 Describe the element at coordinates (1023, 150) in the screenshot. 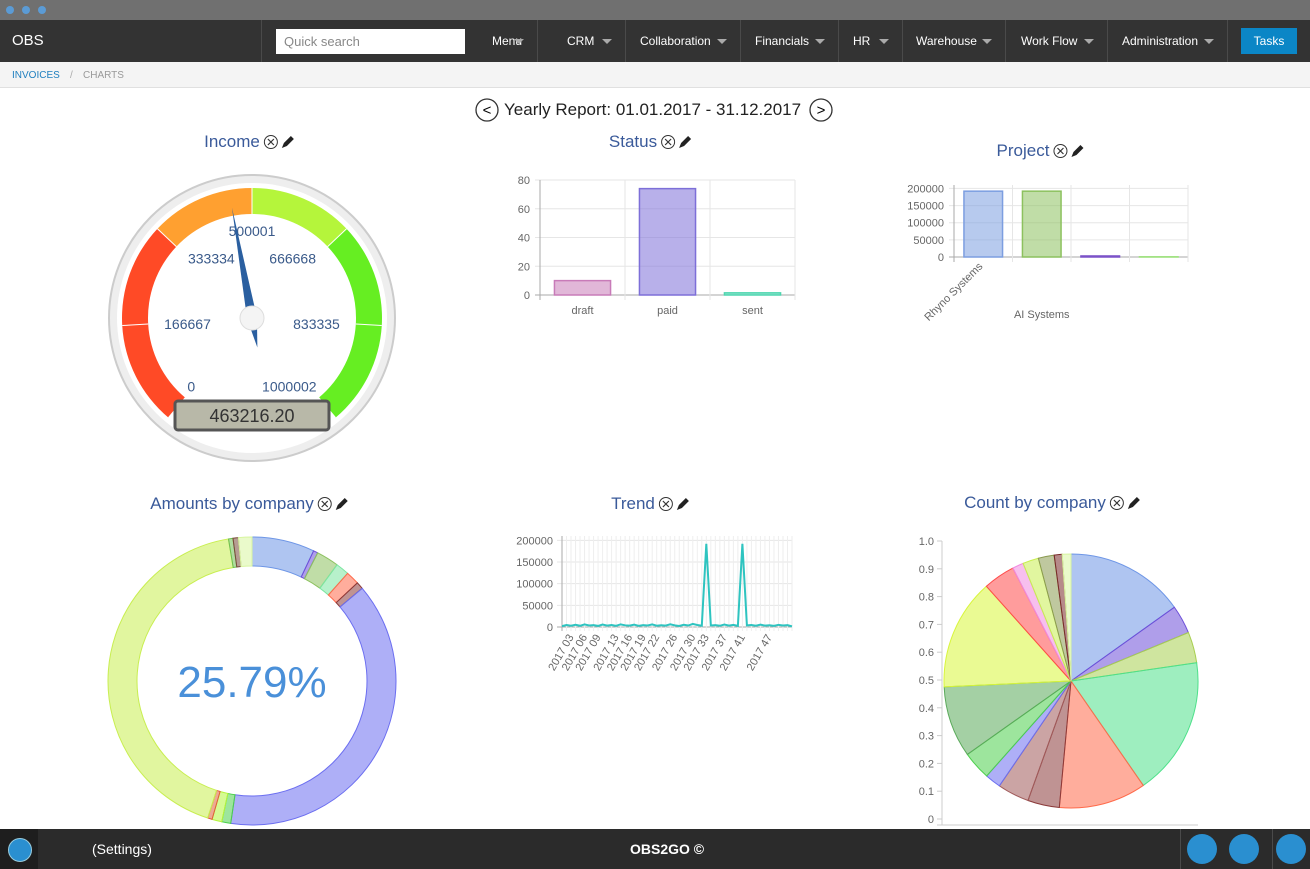

I see `chart-title: Project` at that location.